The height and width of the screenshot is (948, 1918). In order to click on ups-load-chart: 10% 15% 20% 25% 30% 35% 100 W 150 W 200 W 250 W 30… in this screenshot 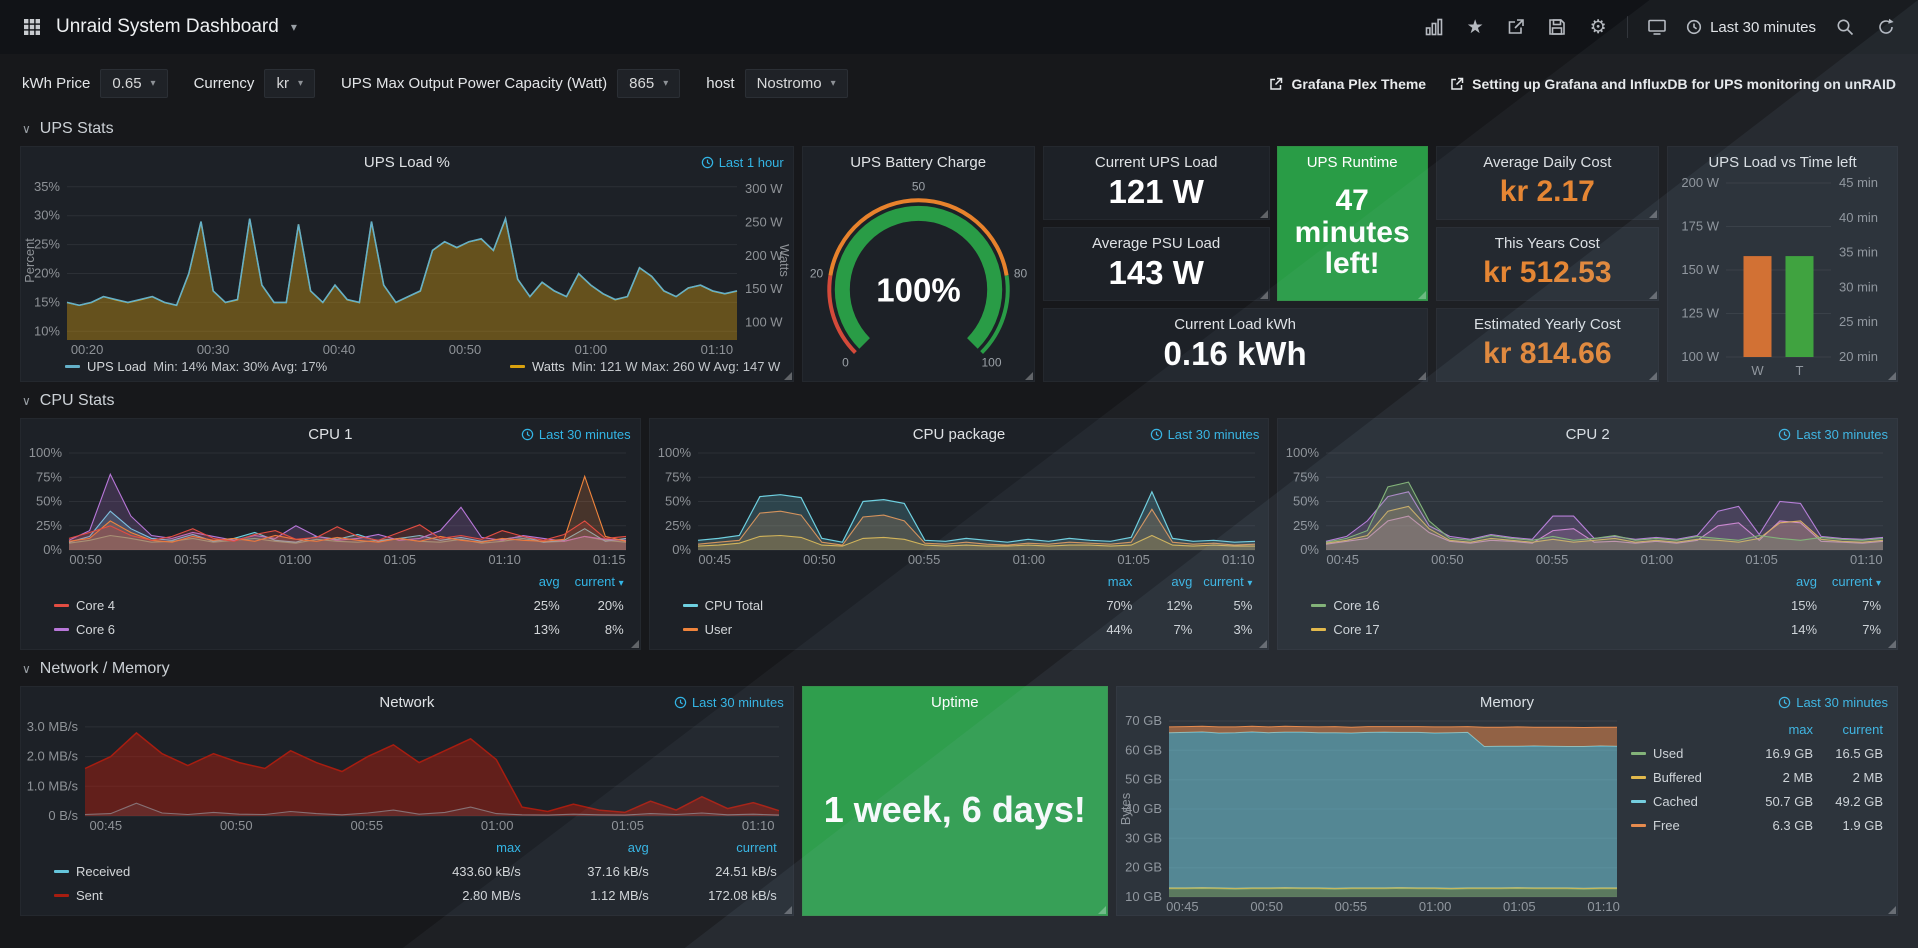, I will do `click(407, 265)`.